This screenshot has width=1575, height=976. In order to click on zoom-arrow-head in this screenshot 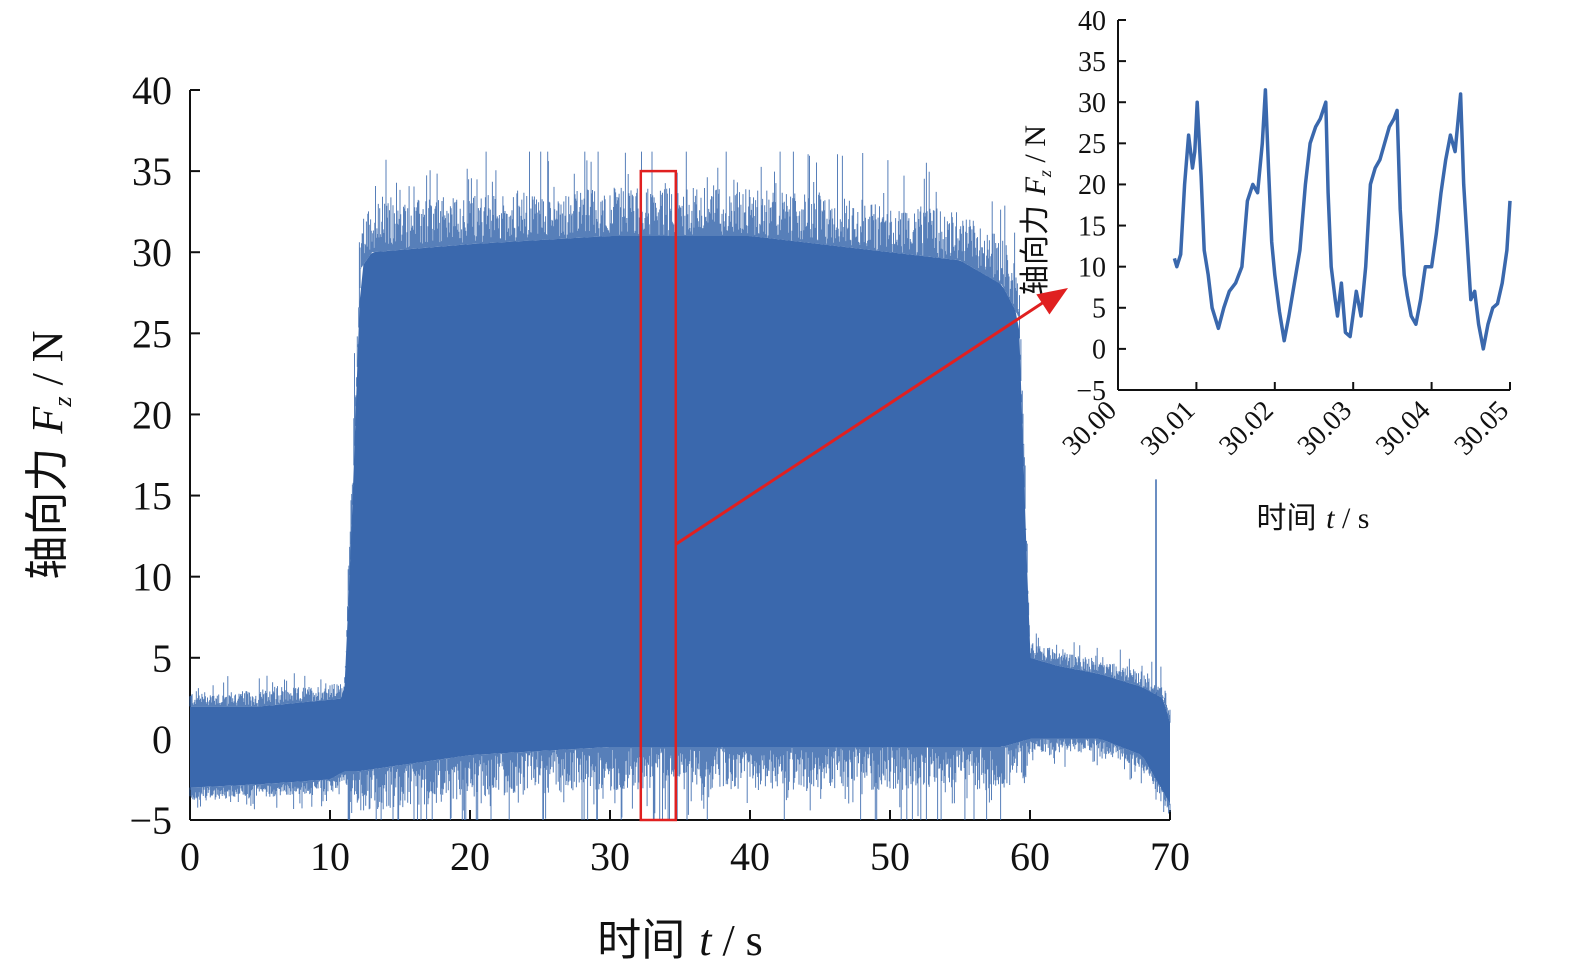, I will do `click(1052, 301)`.